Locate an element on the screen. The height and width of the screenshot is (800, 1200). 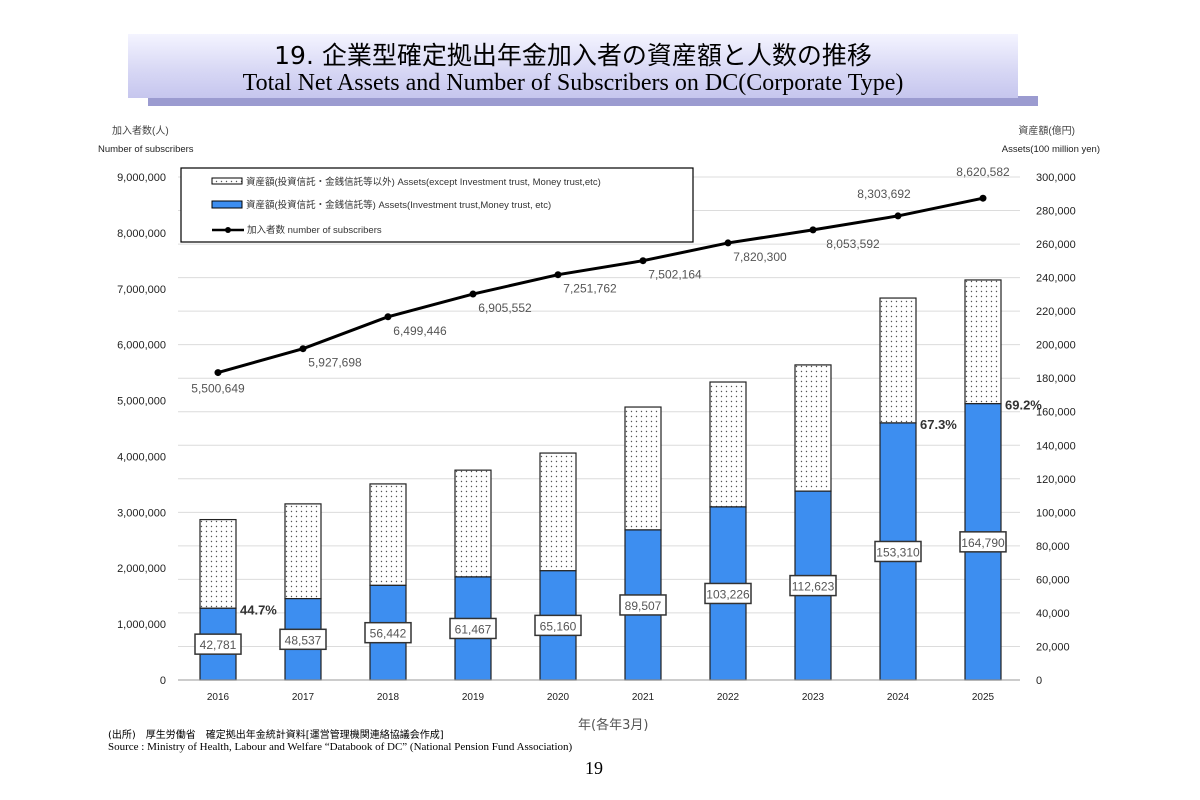
source-japanese: (出所) 厚生労働省 確定拠出年金統計資料[運営管理機関連絡協議会作成] is located at coordinates (276, 735).